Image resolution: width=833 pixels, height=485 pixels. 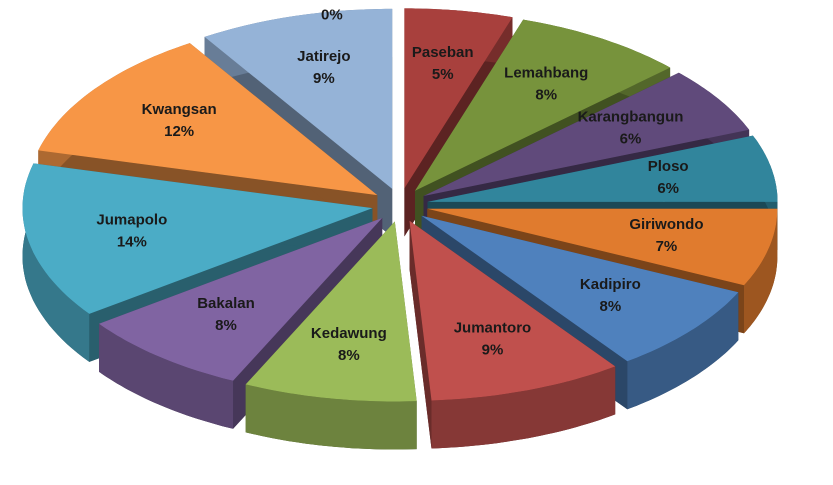 What do you see at coordinates (667, 246) in the screenshot?
I see `value-label: 7%` at bounding box center [667, 246].